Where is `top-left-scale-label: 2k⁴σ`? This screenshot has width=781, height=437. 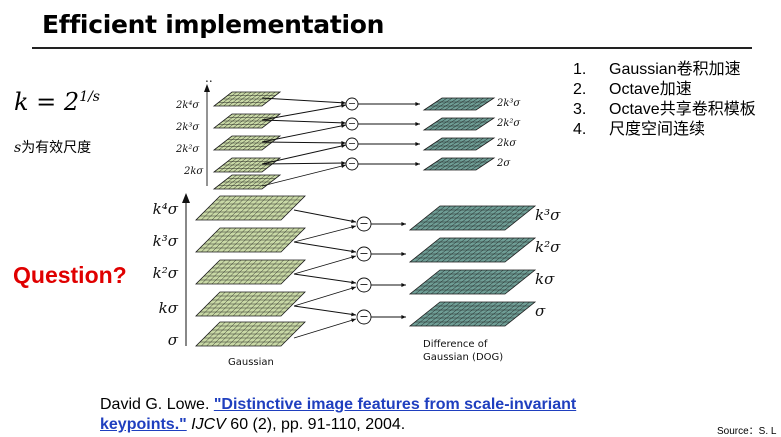
top-left-scale-label: 2k⁴σ is located at coordinates (187, 105).